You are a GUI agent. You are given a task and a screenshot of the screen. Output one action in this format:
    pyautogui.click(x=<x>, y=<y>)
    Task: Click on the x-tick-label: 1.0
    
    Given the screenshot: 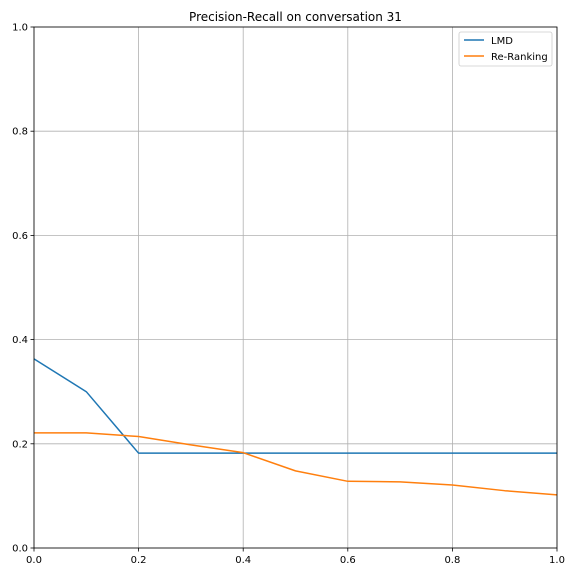 What is the action you would take?
    pyautogui.click(x=557, y=560)
    